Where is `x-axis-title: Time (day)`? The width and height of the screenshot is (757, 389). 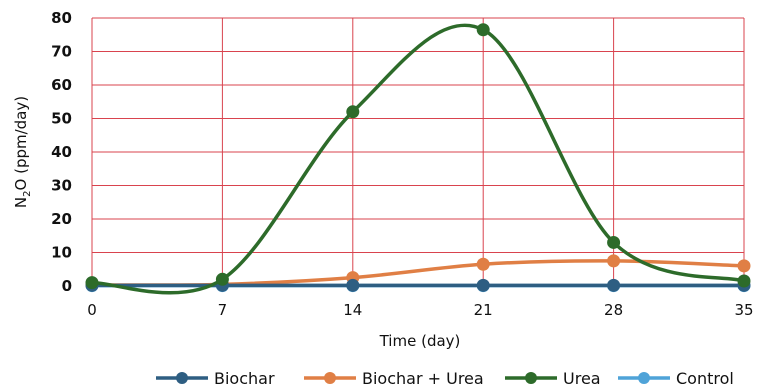
x-axis-title: Time (day) is located at coordinates (420, 341).